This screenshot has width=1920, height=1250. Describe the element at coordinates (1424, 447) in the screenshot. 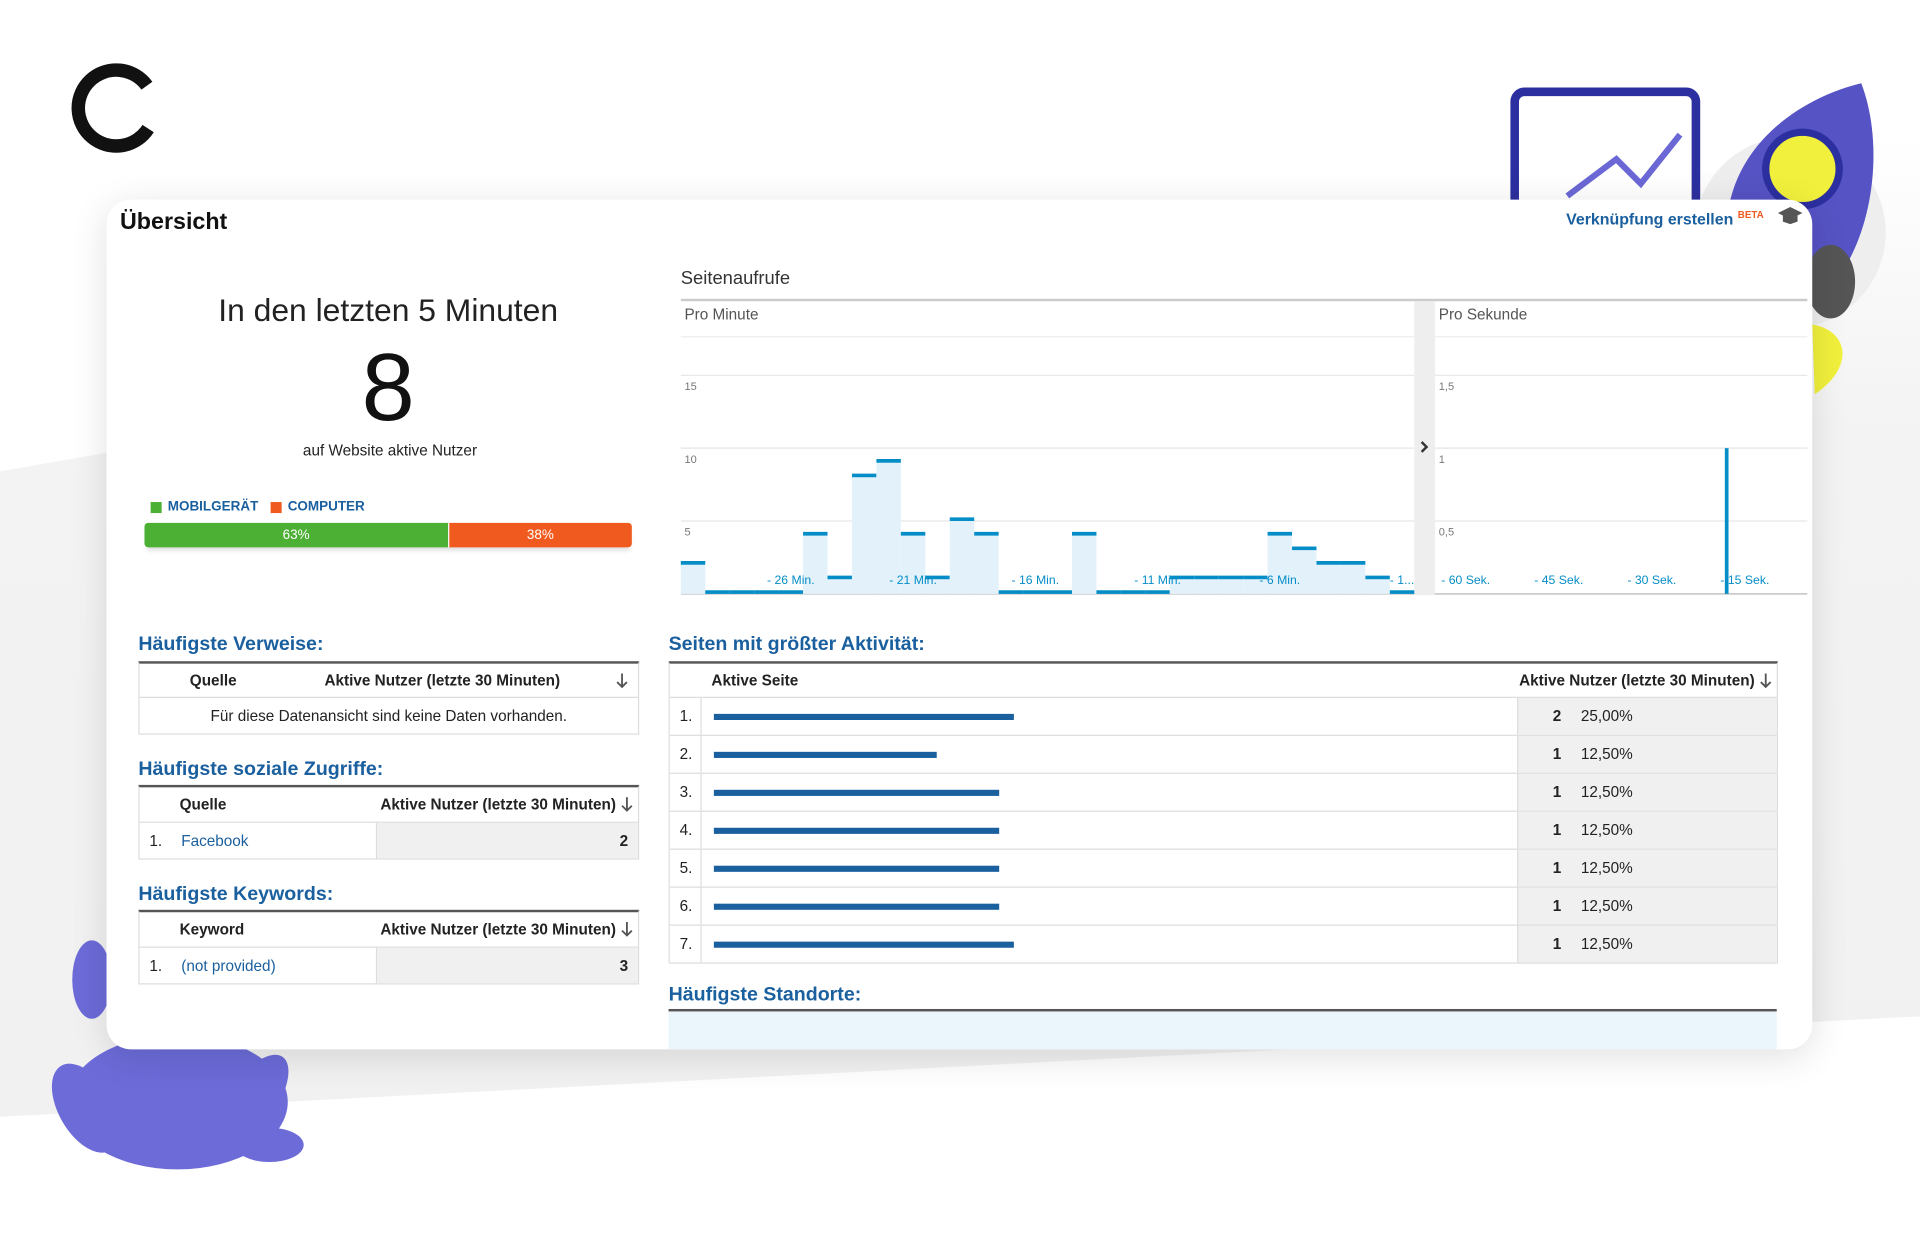

I see `divider-chevron` at that location.